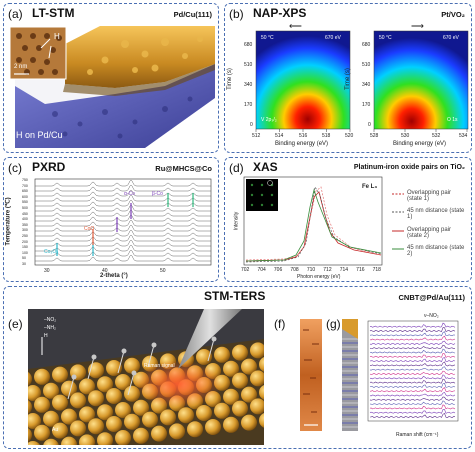  Describe the element at coordinates (405, 136) in the screenshot. I see `right-xtick-1: 530` at that location.